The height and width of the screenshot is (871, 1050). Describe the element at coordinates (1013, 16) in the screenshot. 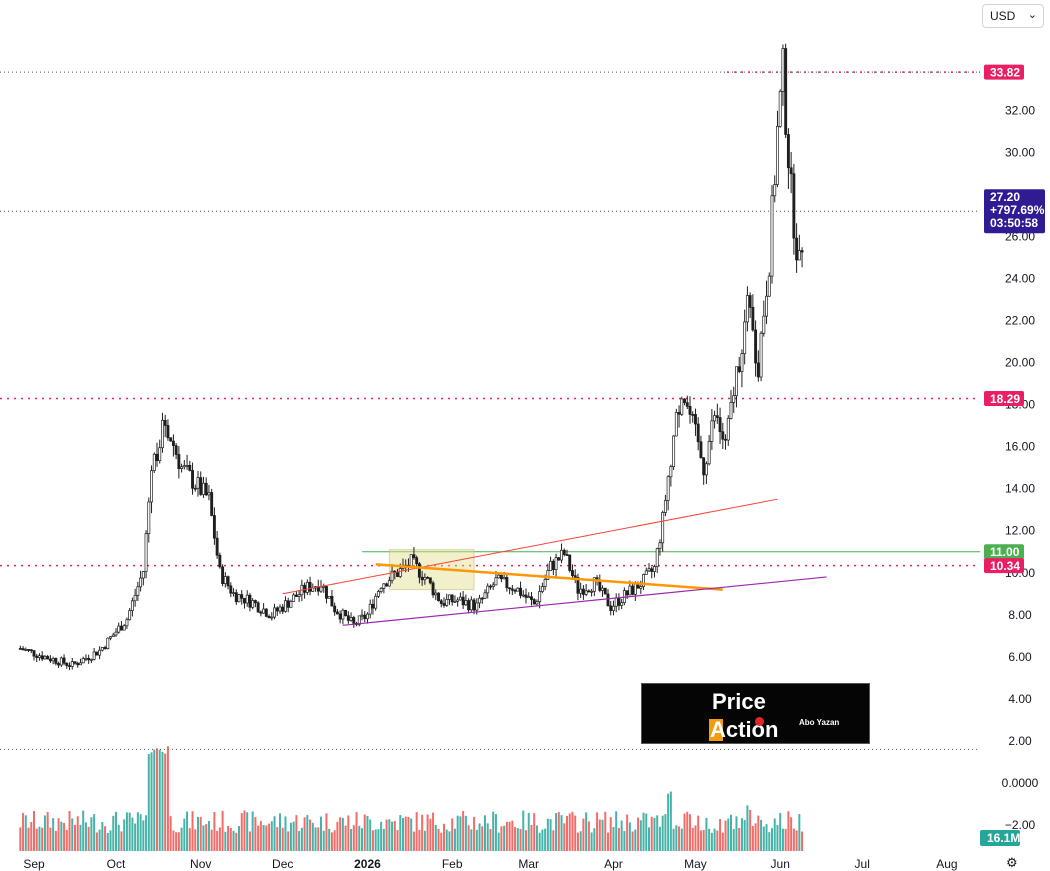

I see `currency-select: USD ⌄` at that location.